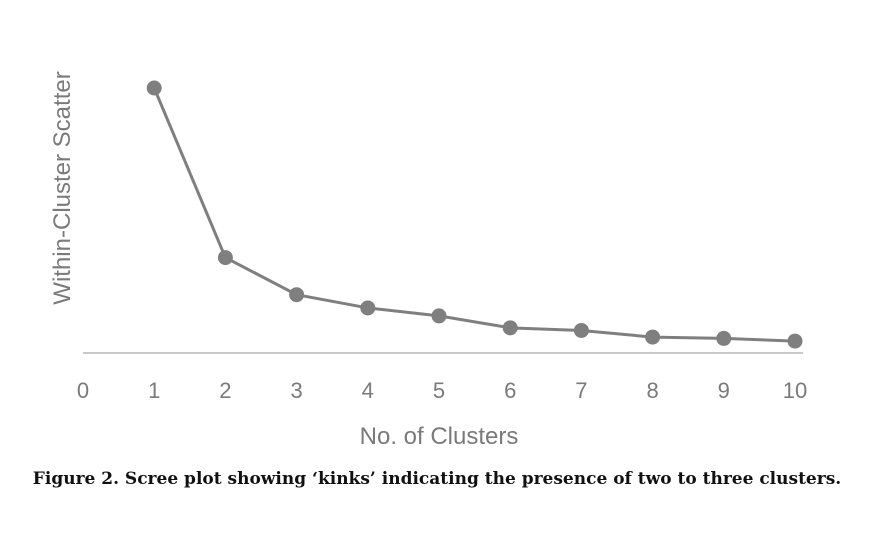  What do you see at coordinates (83, 390) in the screenshot?
I see `x-tick-label: 0` at bounding box center [83, 390].